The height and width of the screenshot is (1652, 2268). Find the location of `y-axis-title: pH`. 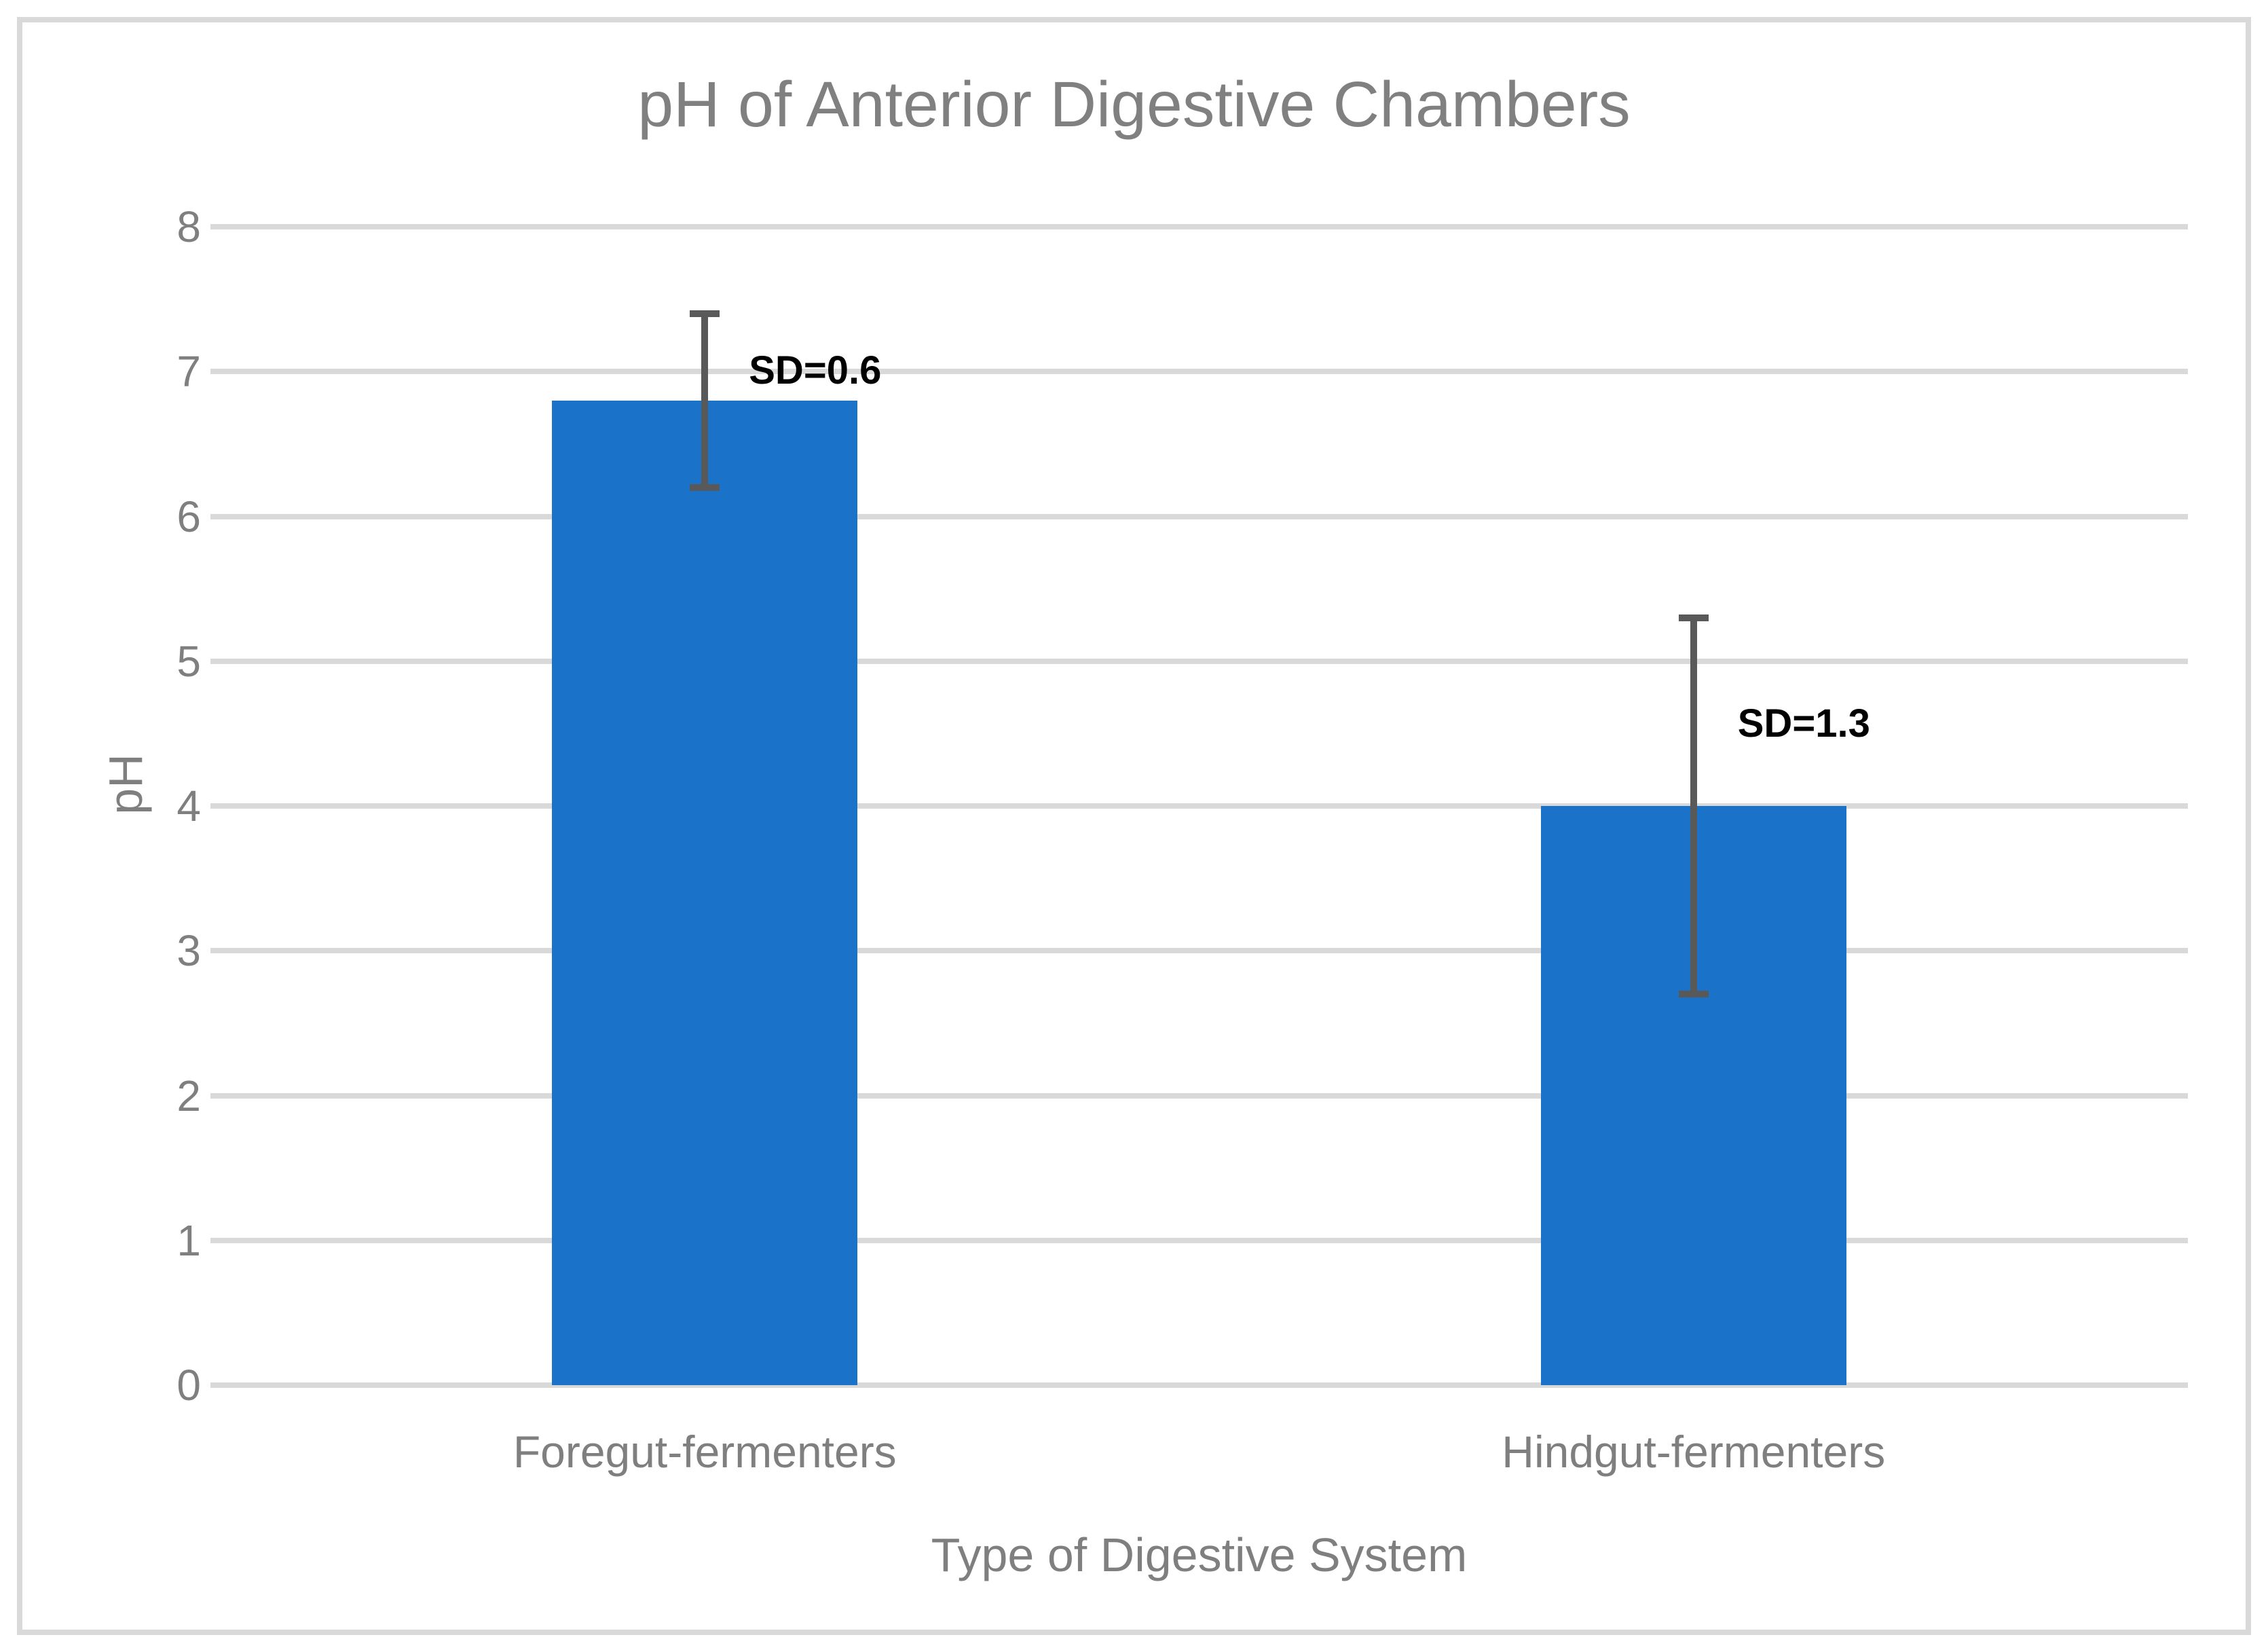

y-axis-title: pH is located at coordinates (126, 784).